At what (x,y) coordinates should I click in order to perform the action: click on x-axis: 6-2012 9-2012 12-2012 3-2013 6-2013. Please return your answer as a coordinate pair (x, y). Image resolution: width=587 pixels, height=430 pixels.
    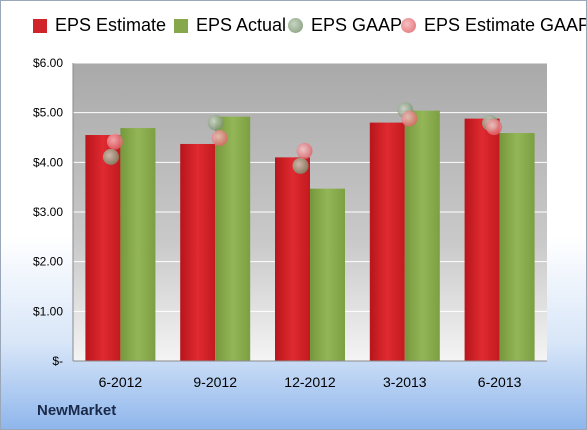
    Looking at the image, I should click on (310, 375).